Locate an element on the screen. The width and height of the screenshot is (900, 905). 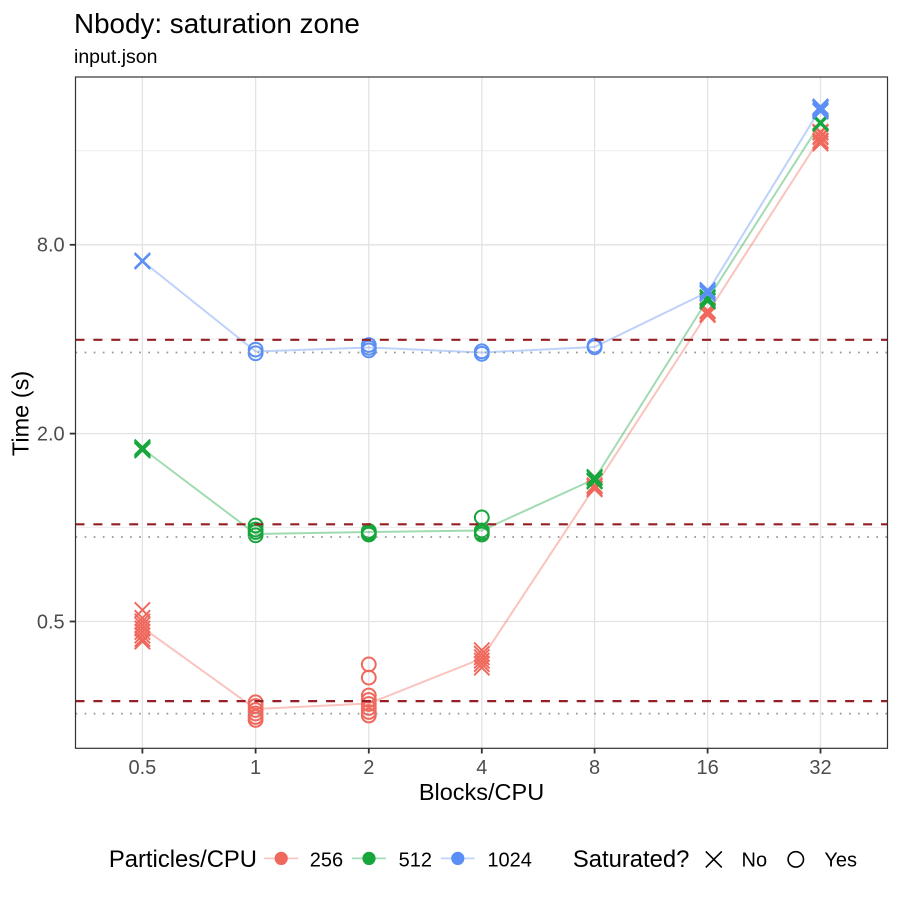
svg-text: 2 is located at coordinates (368, 768).